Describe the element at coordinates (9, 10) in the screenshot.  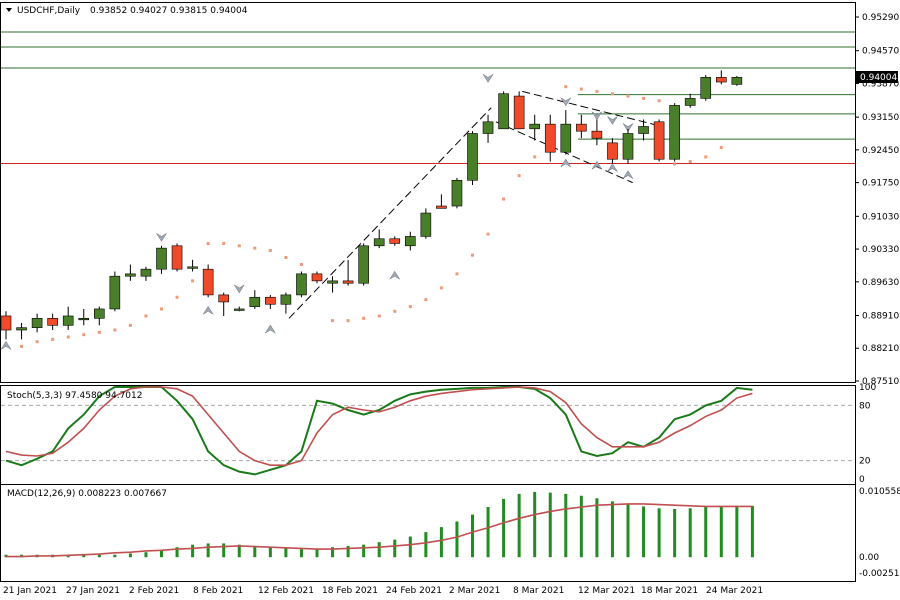
I see `menu-triangle-icon` at that location.